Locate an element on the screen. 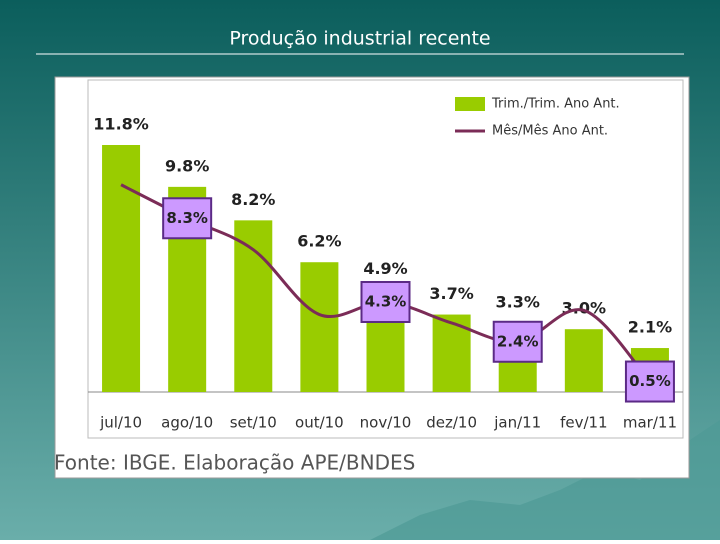 The height and width of the screenshot is (544, 720). line-label: 2.4% is located at coordinates (518, 341).